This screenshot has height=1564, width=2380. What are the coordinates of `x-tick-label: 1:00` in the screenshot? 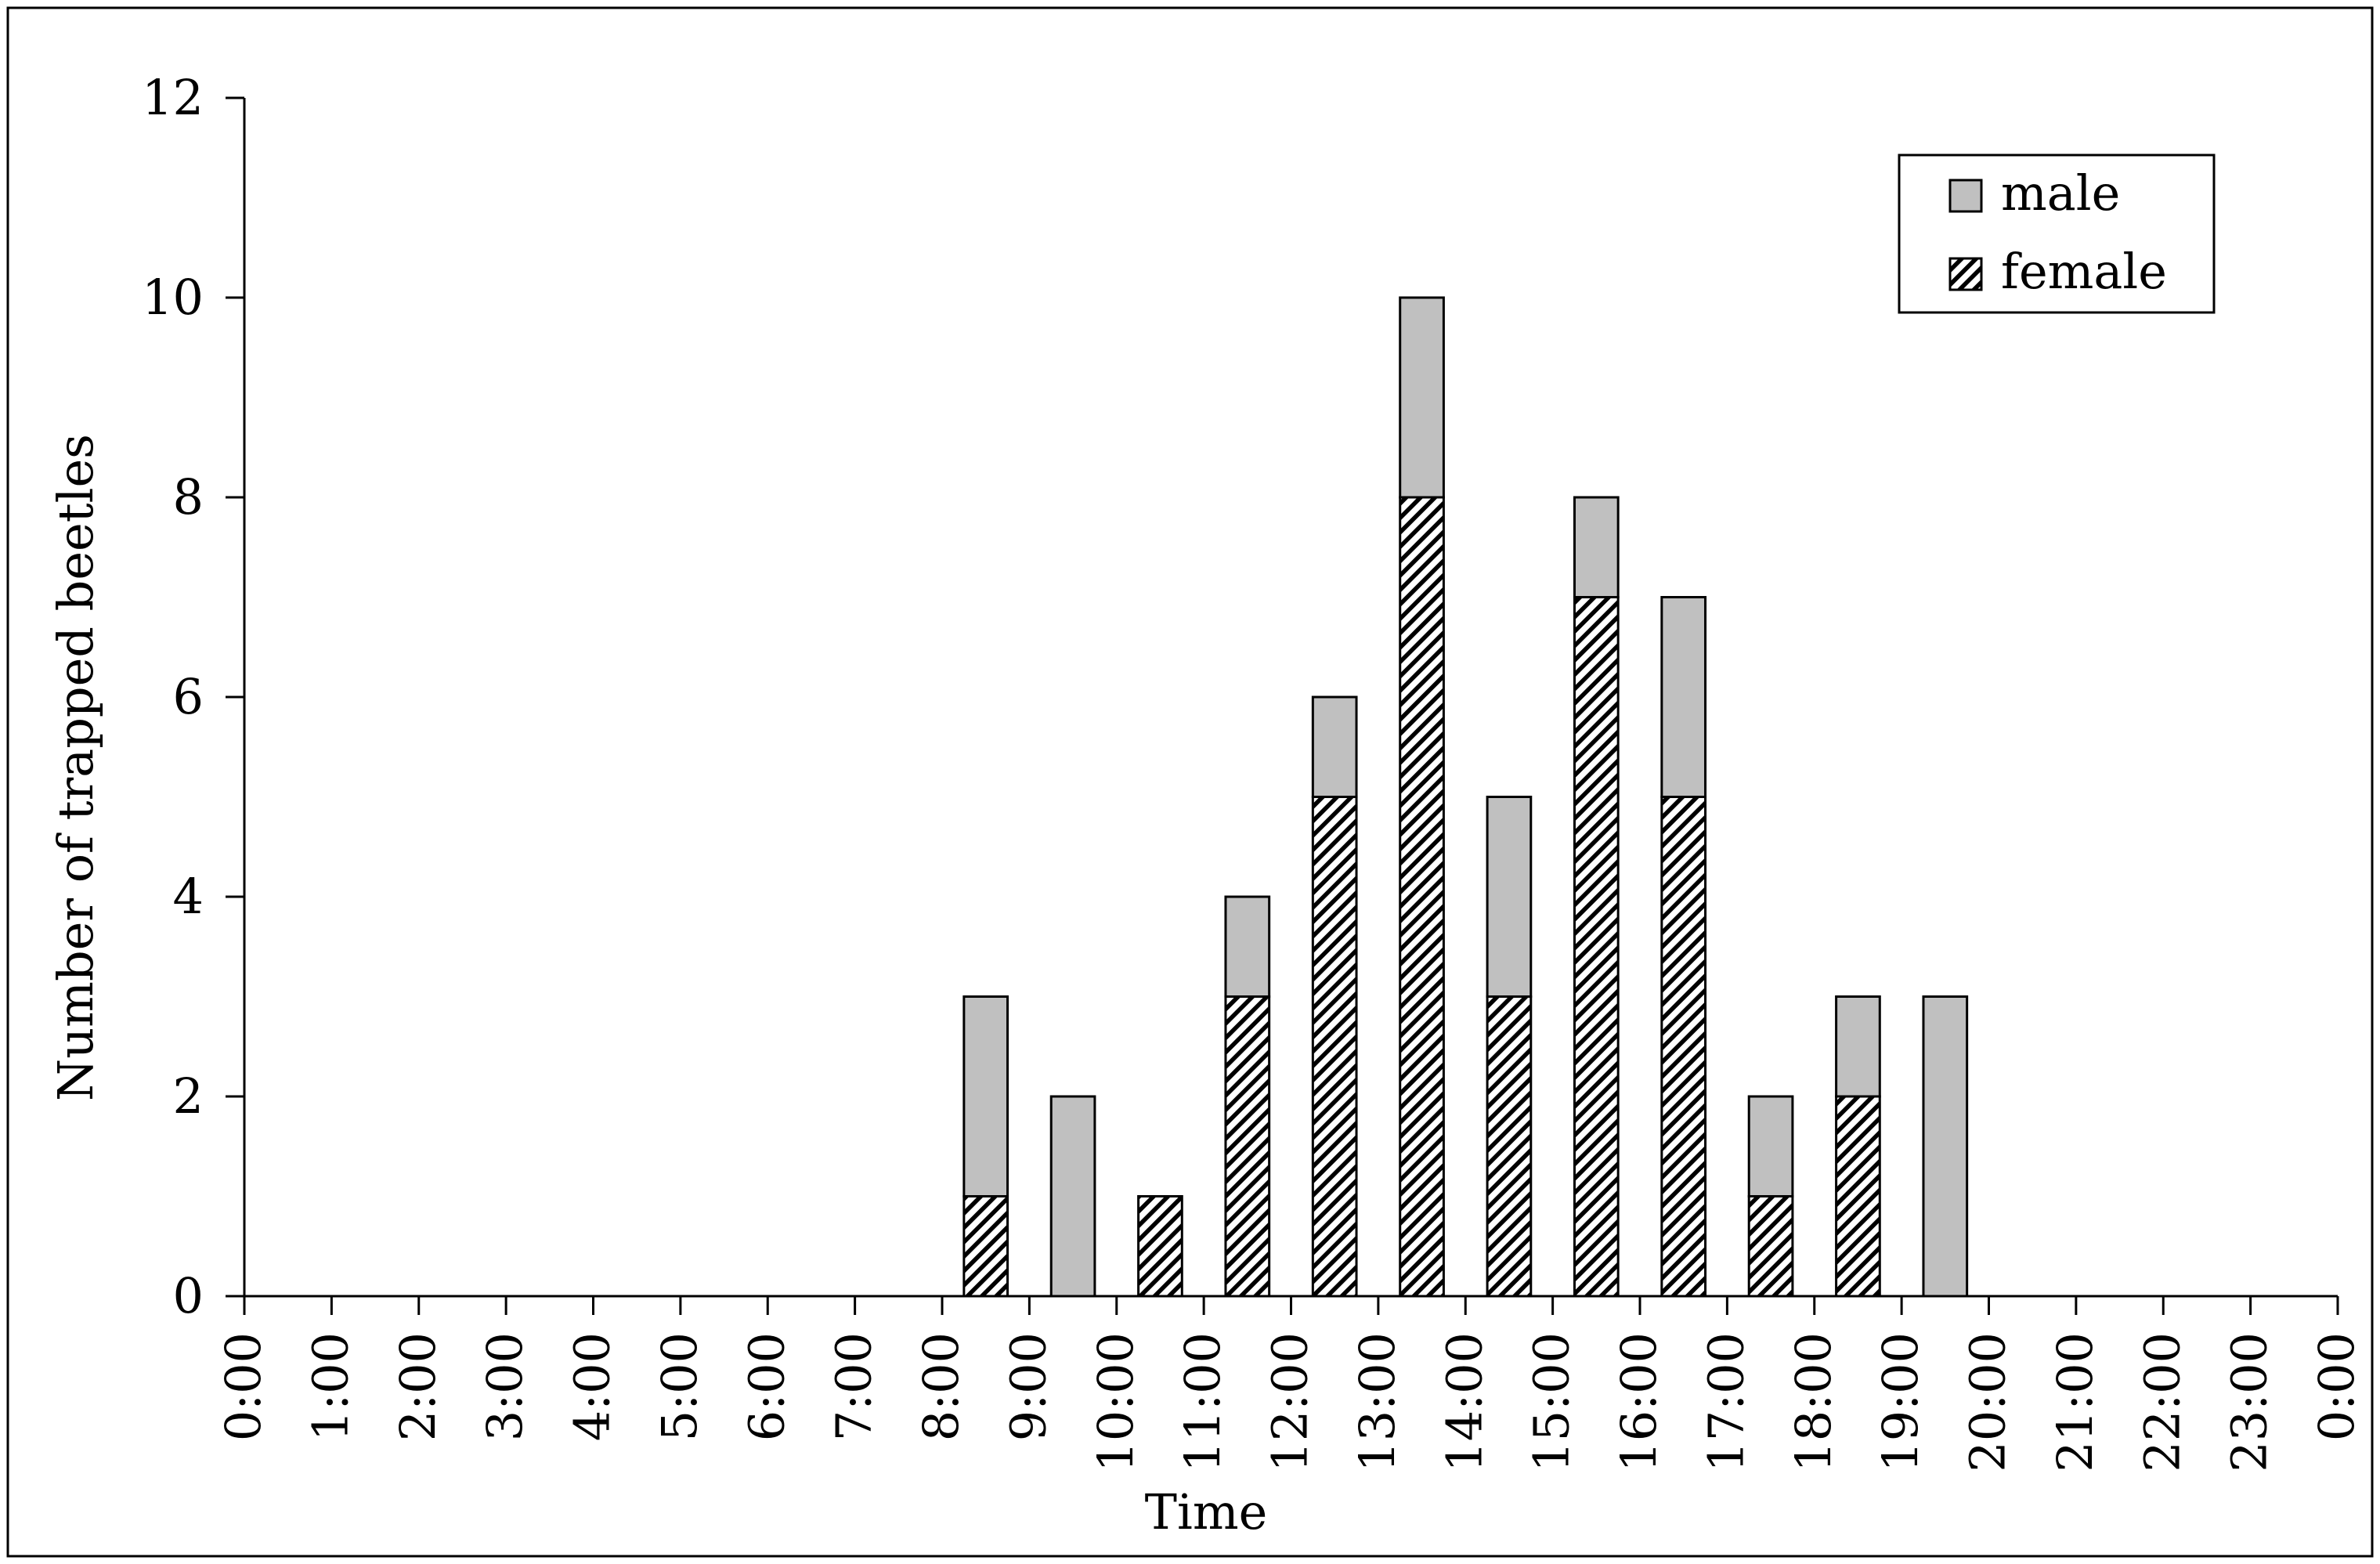 It's located at (330, 1386).